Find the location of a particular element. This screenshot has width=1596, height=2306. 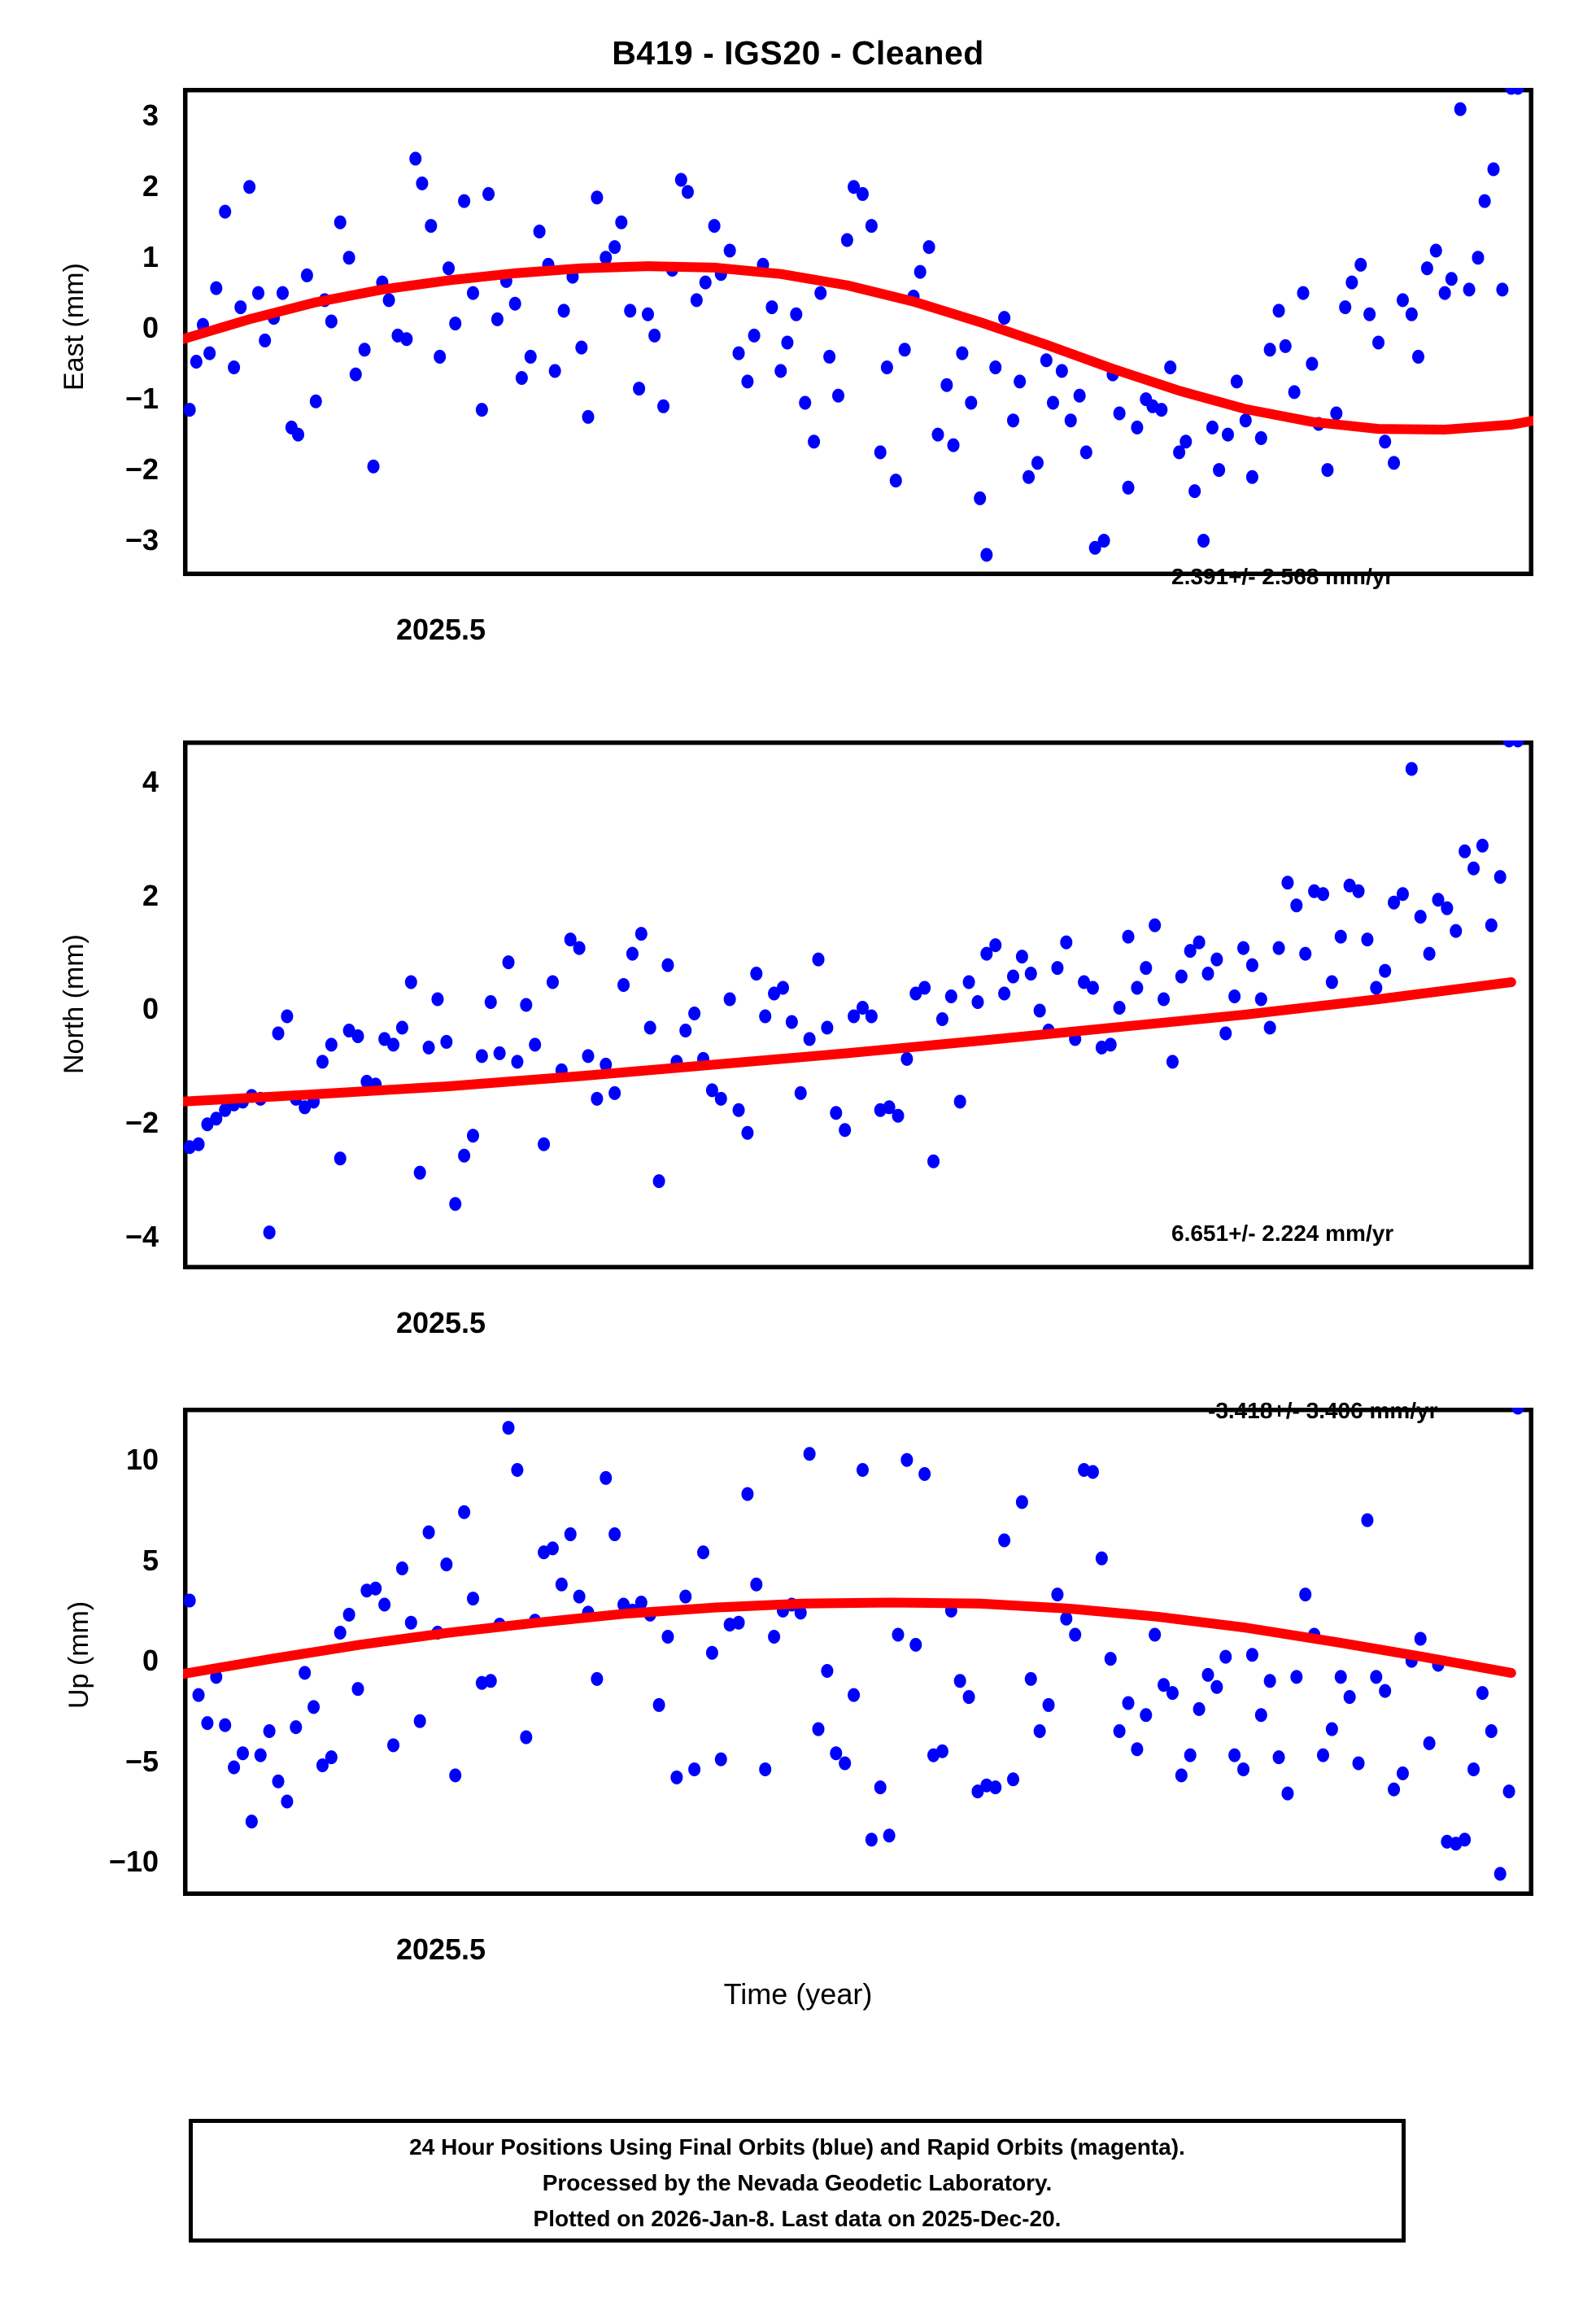

east-ytick-label: 0 is located at coordinates (150, 327).